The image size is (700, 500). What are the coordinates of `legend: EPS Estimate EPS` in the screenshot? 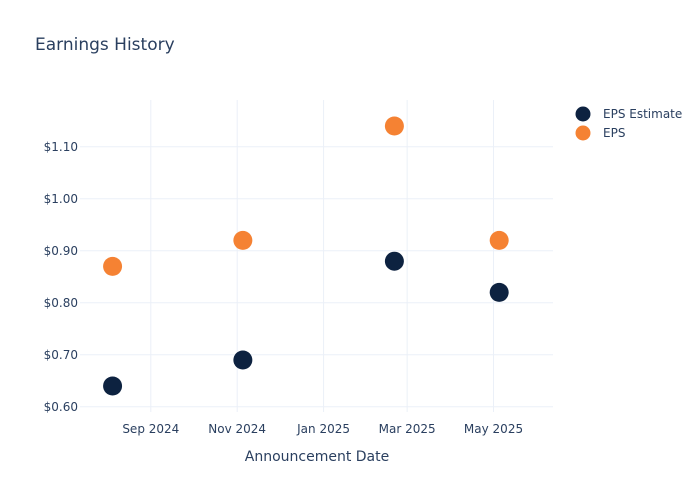 It's located at (628, 123).